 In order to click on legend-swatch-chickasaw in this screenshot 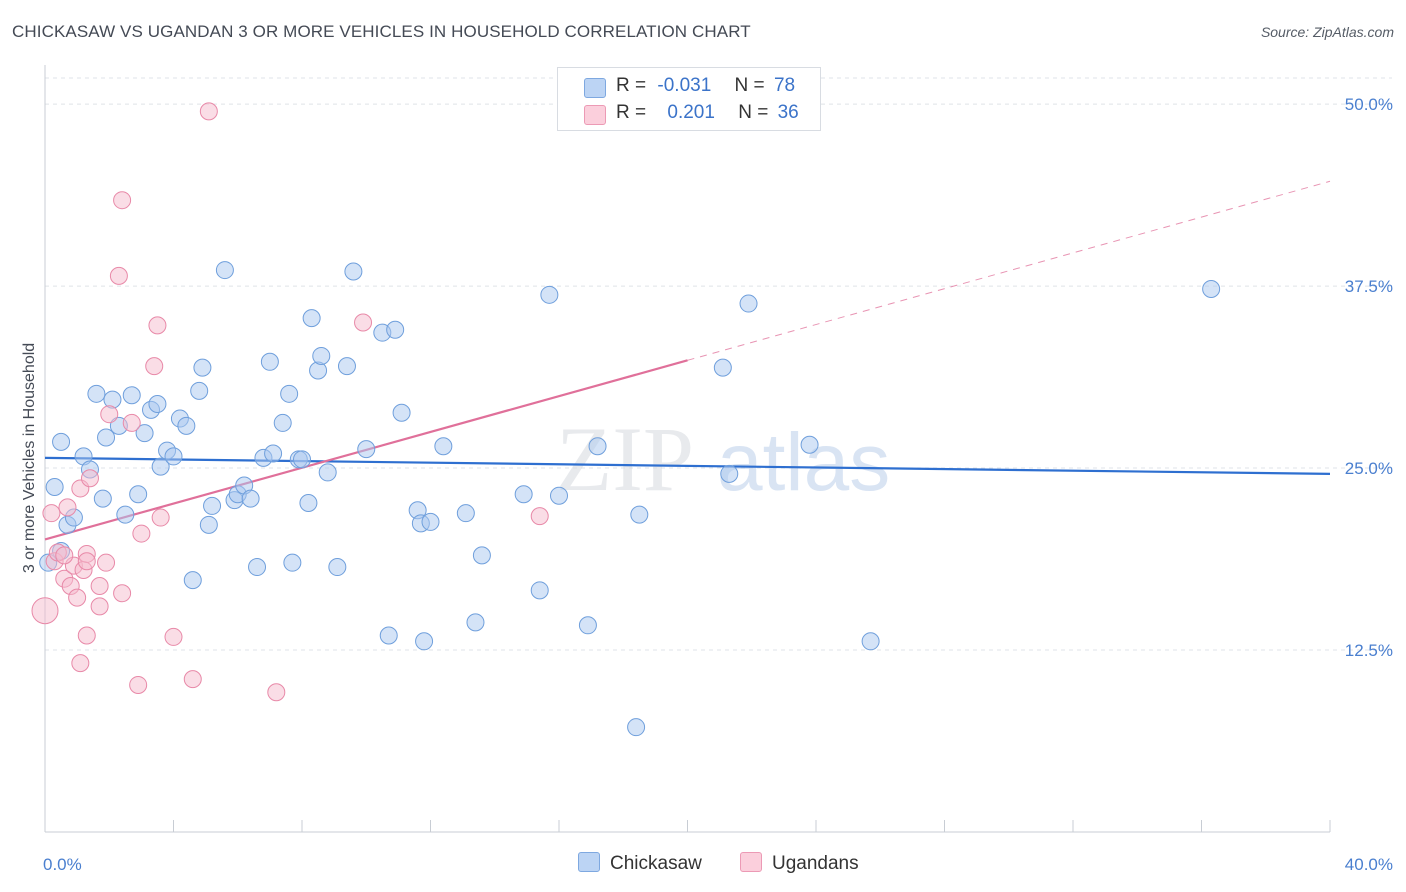, I will do `click(595, 88)`.